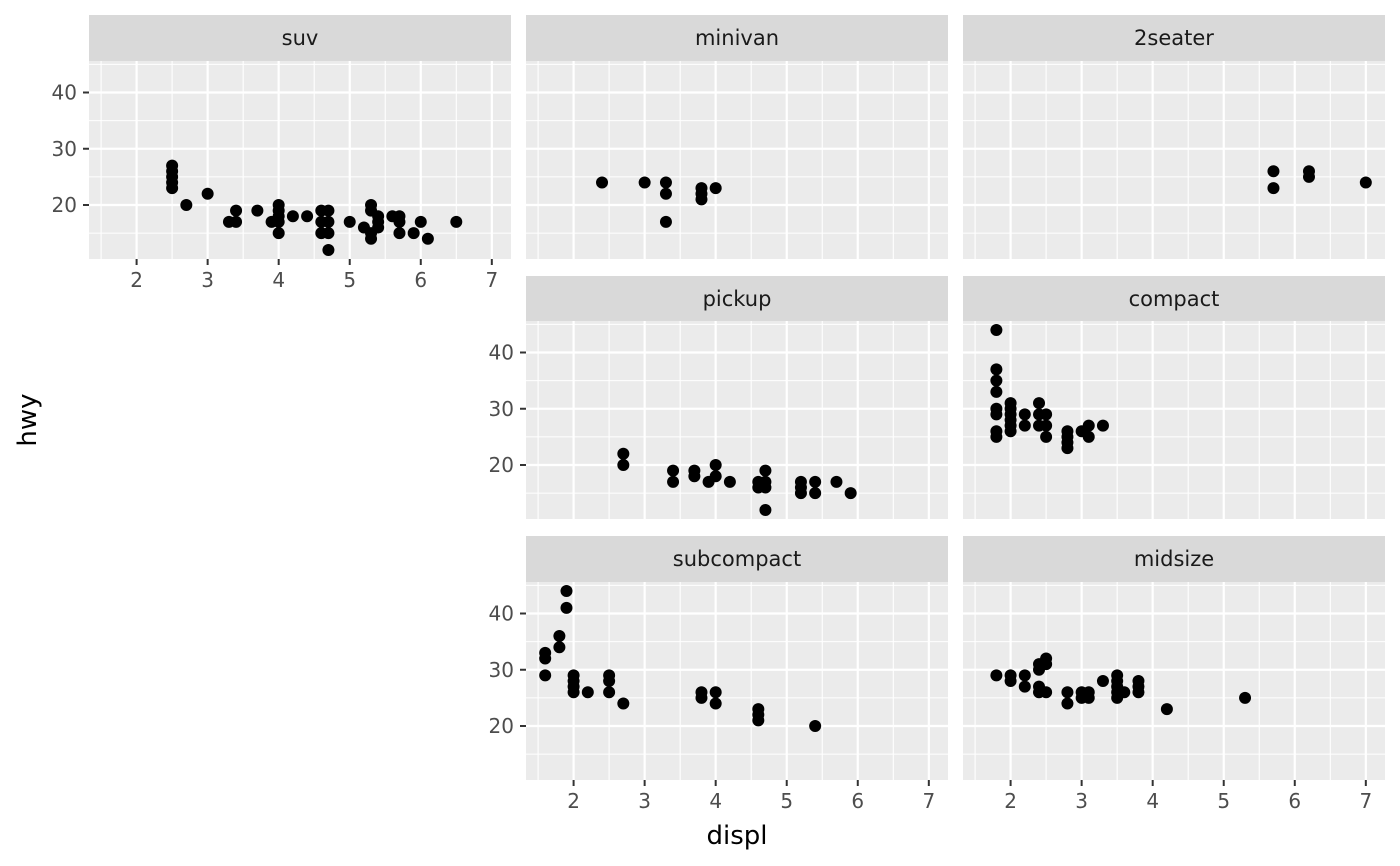 Image resolution: width=1400 pixels, height=866 pixels. What do you see at coordinates (737, 38) in the screenshot?
I see `facet-strip-label: minivan` at bounding box center [737, 38].